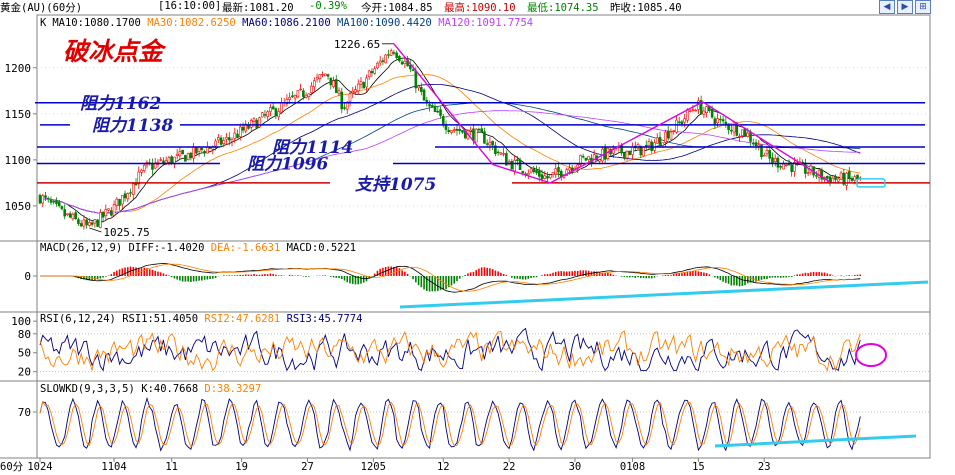  I want to click on quote-prev-close: 昨收:1085.40, so click(646, 8).